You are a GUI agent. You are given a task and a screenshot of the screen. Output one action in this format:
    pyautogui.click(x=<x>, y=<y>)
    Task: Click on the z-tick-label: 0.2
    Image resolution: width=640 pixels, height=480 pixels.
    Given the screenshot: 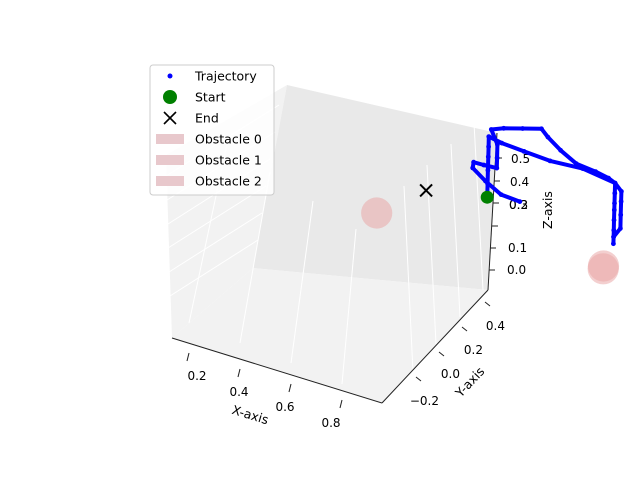 What is the action you would take?
    pyautogui.click(x=518, y=205)
    